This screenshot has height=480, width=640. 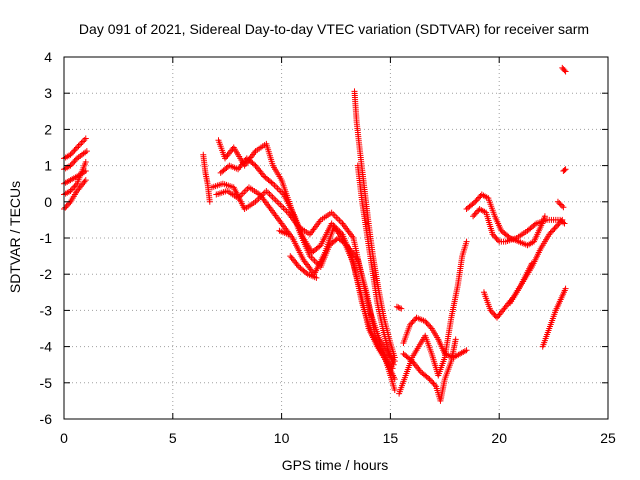 What do you see at coordinates (46, 274) in the screenshot?
I see `y-tick-label: -2` at bounding box center [46, 274].